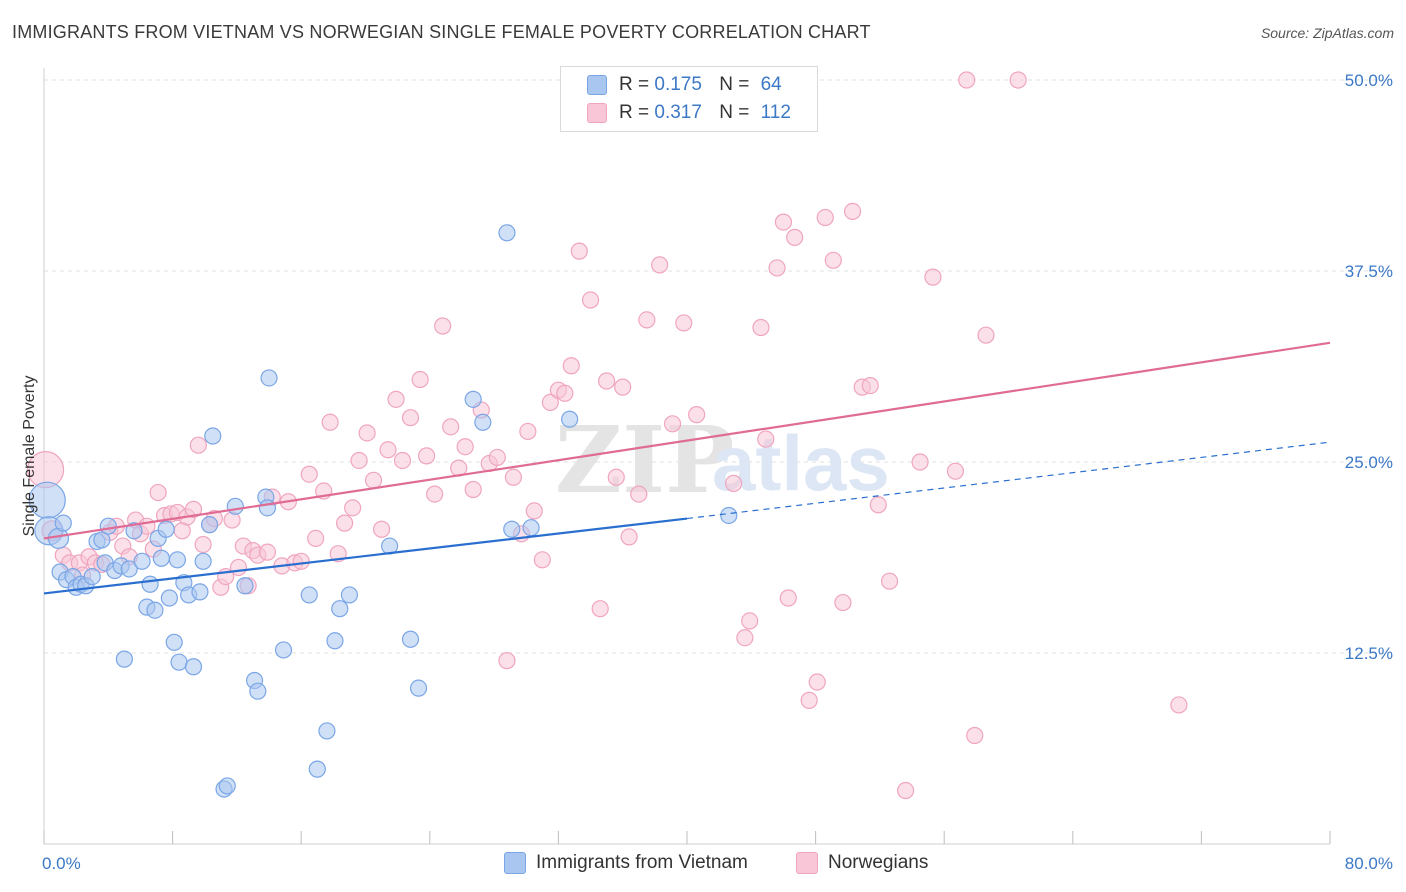 Image resolution: width=1406 pixels, height=892 pixels. What do you see at coordinates (597, 112) in the screenshot?
I see `legend-swatch-norwegians` at bounding box center [597, 112].